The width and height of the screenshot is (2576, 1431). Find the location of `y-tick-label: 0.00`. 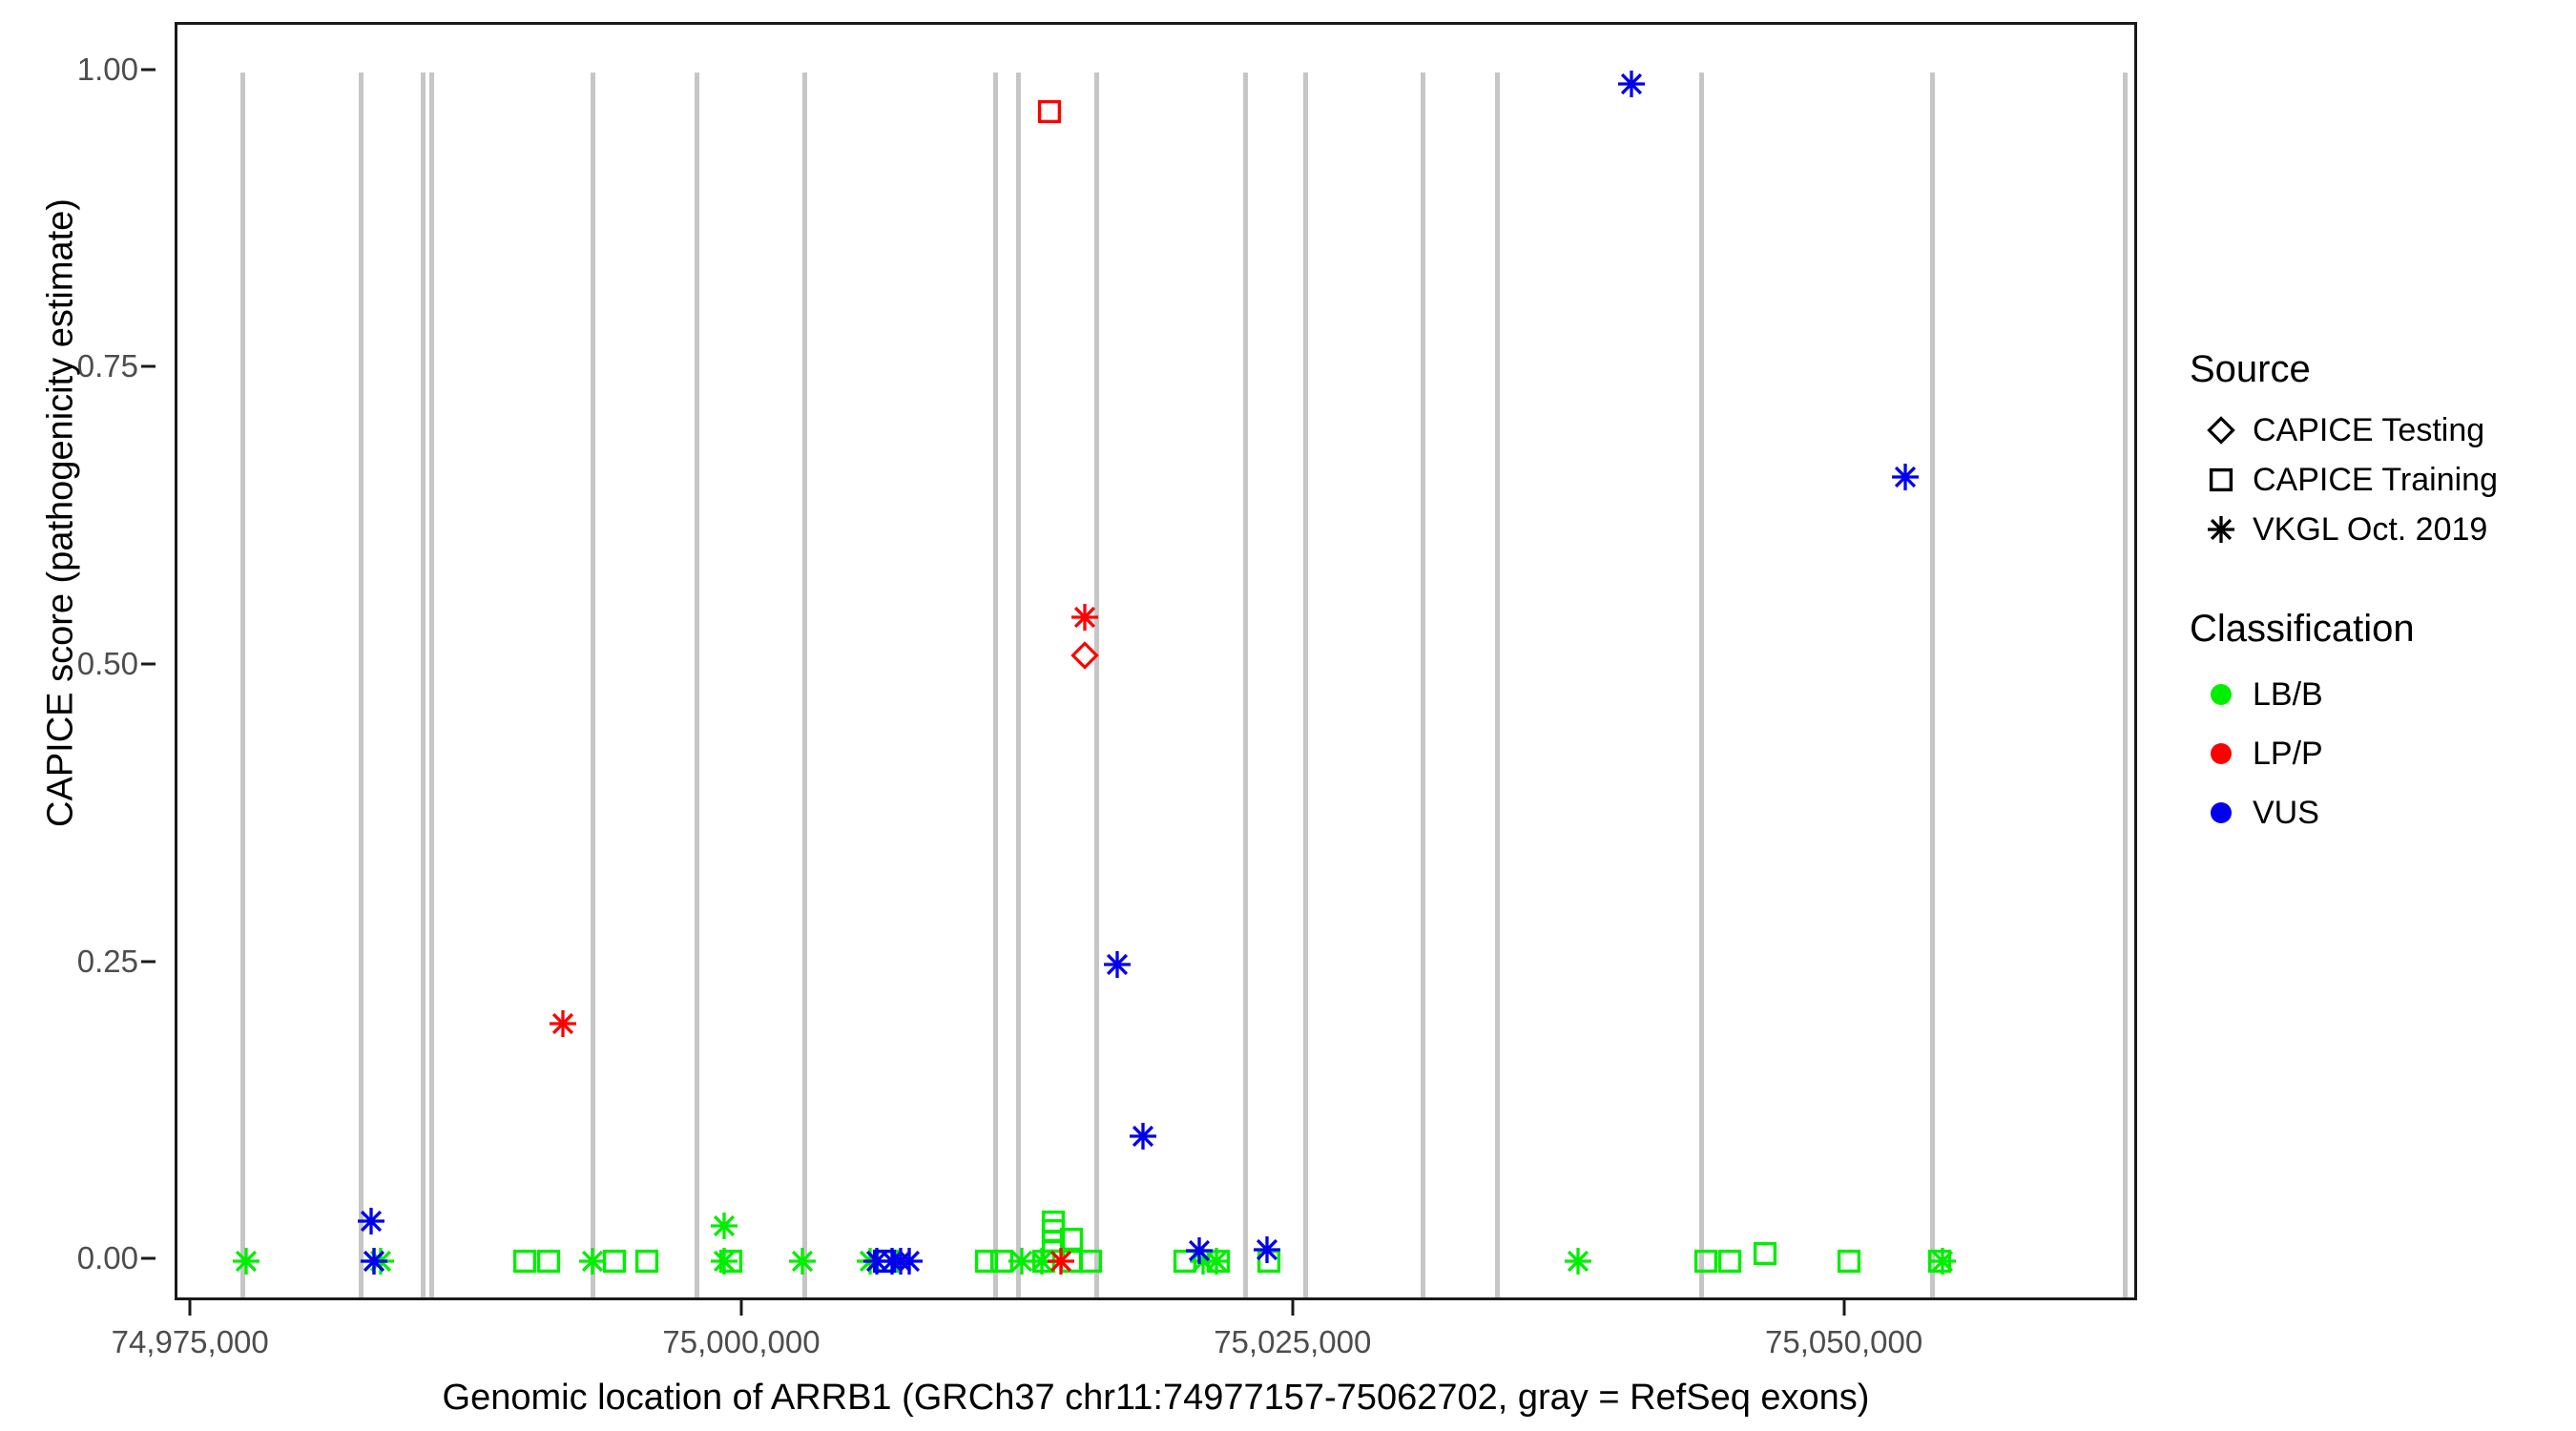

y-tick-label: 0.00 is located at coordinates (107, 1258).